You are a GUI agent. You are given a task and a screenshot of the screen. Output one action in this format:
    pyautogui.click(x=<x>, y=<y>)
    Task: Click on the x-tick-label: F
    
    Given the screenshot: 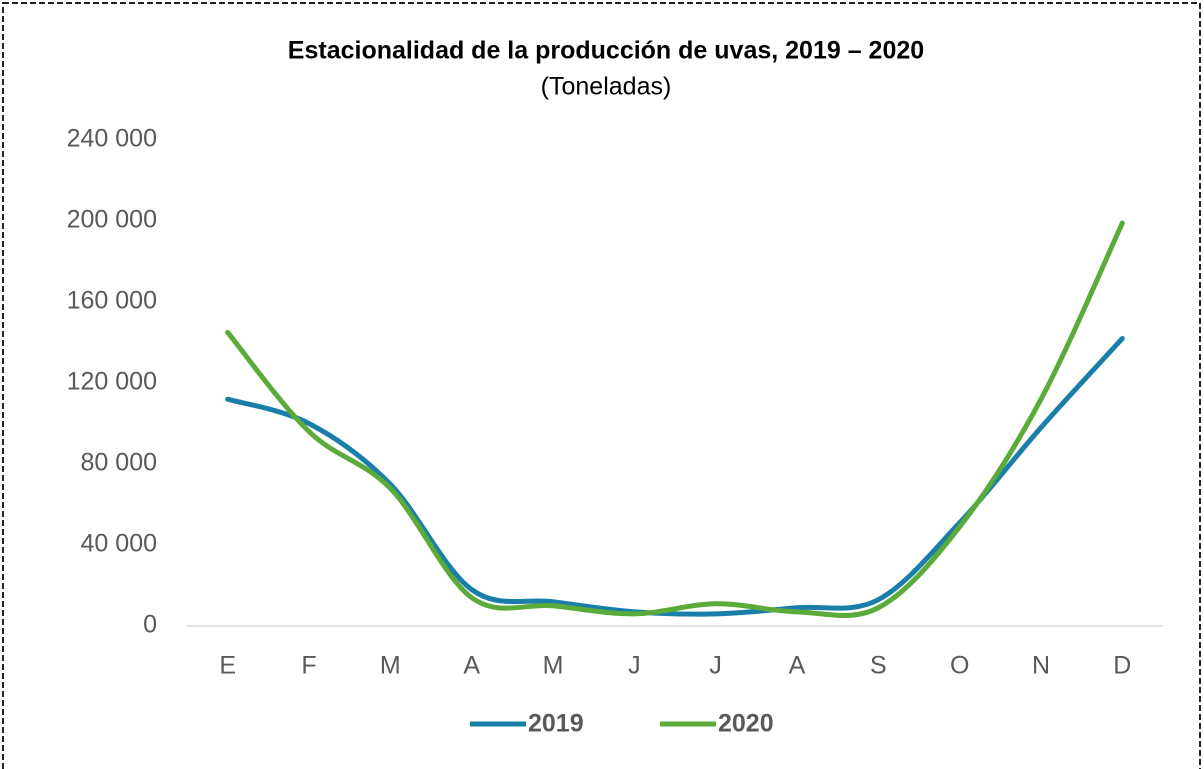 What is the action you would take?
    pyautogui.click(x=308, y=666)
    